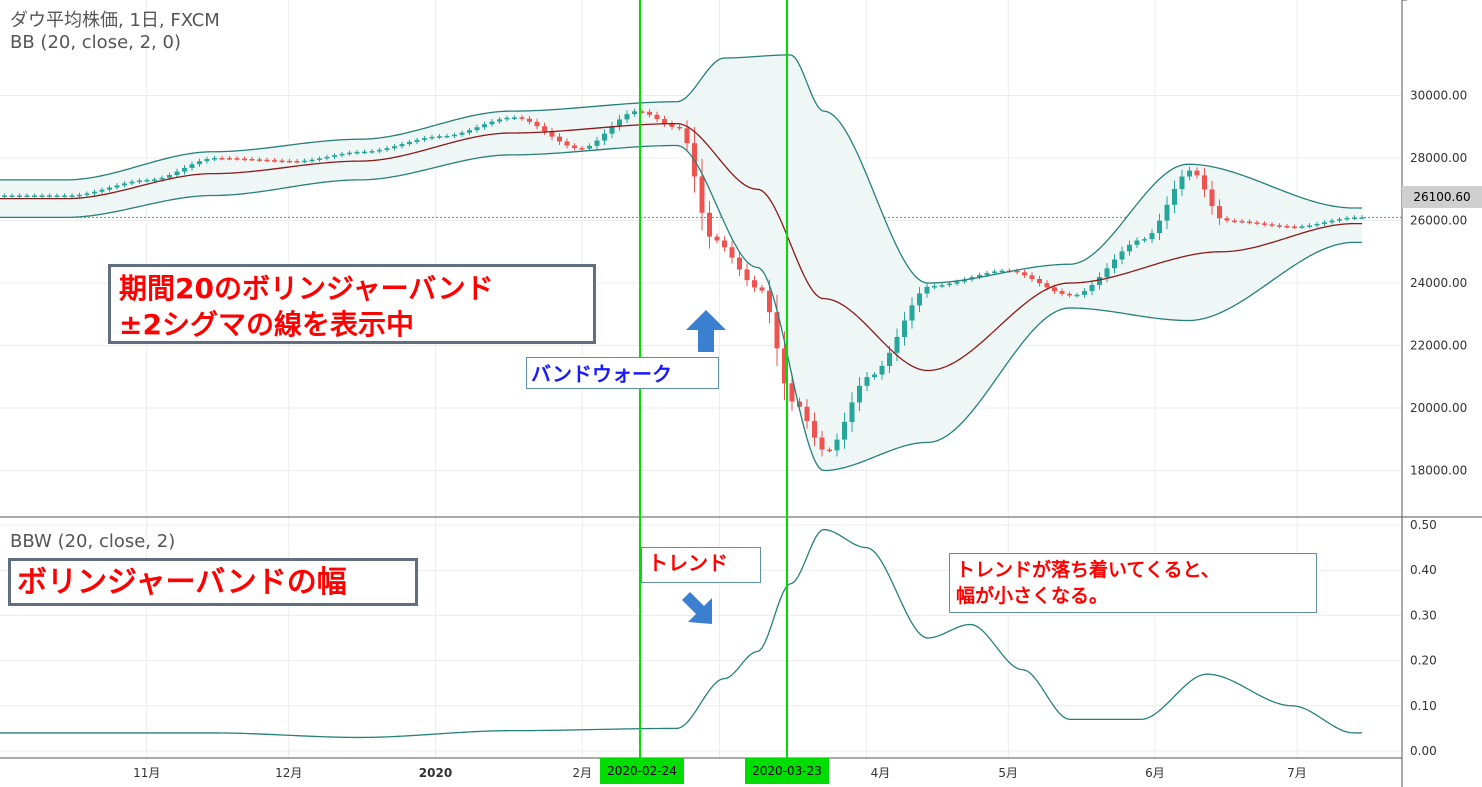  Describe the element at coordinates (701, 565) in the screenshot. I see `trend-label: トレンド` at that location.